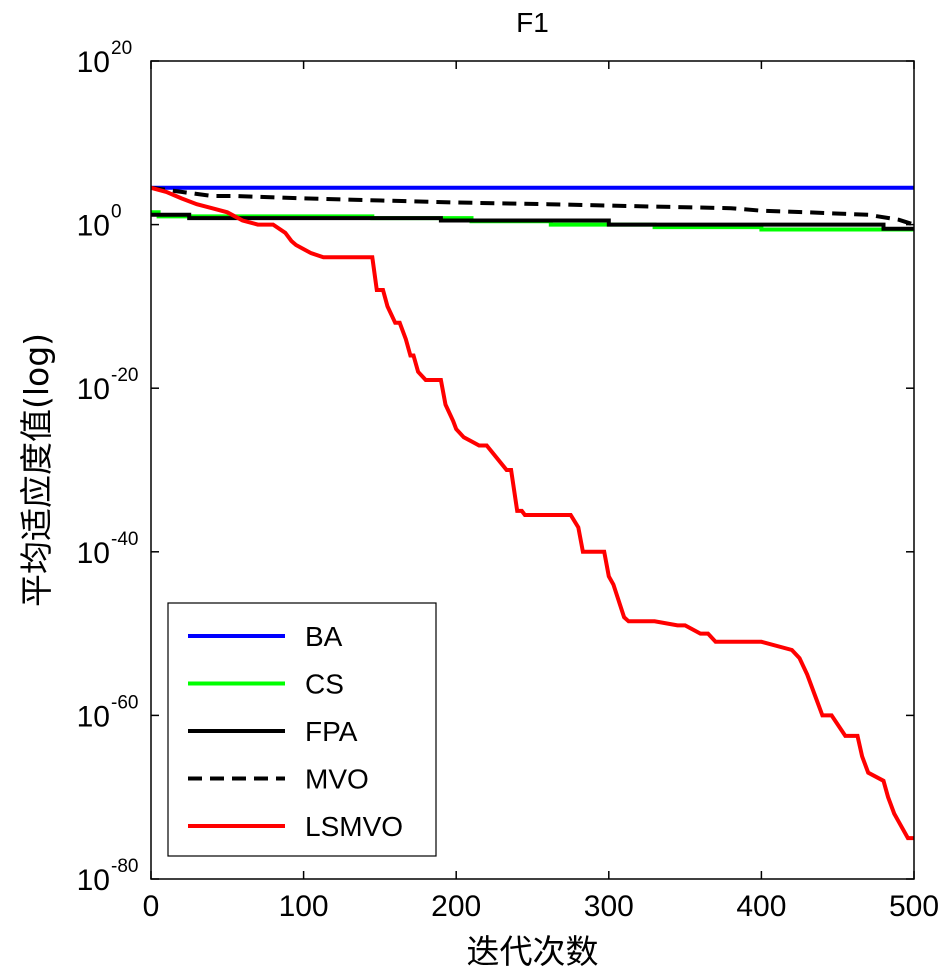  Describe the element at coordinates (456, 906) in the screenshot. I see `x-tick-label: 200` at that location.